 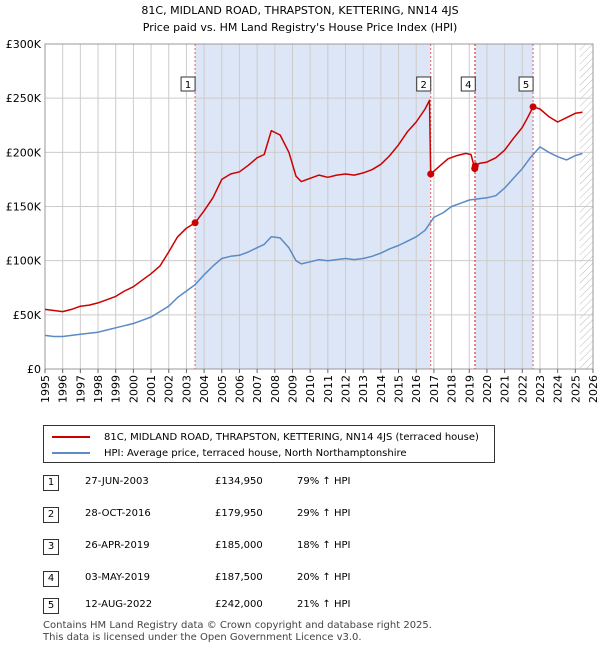 What do you see at coordinates (118, 513) in the screenshot?
I see `transaction-date: 28-OCT-2016` at bounding box center [118, 513].